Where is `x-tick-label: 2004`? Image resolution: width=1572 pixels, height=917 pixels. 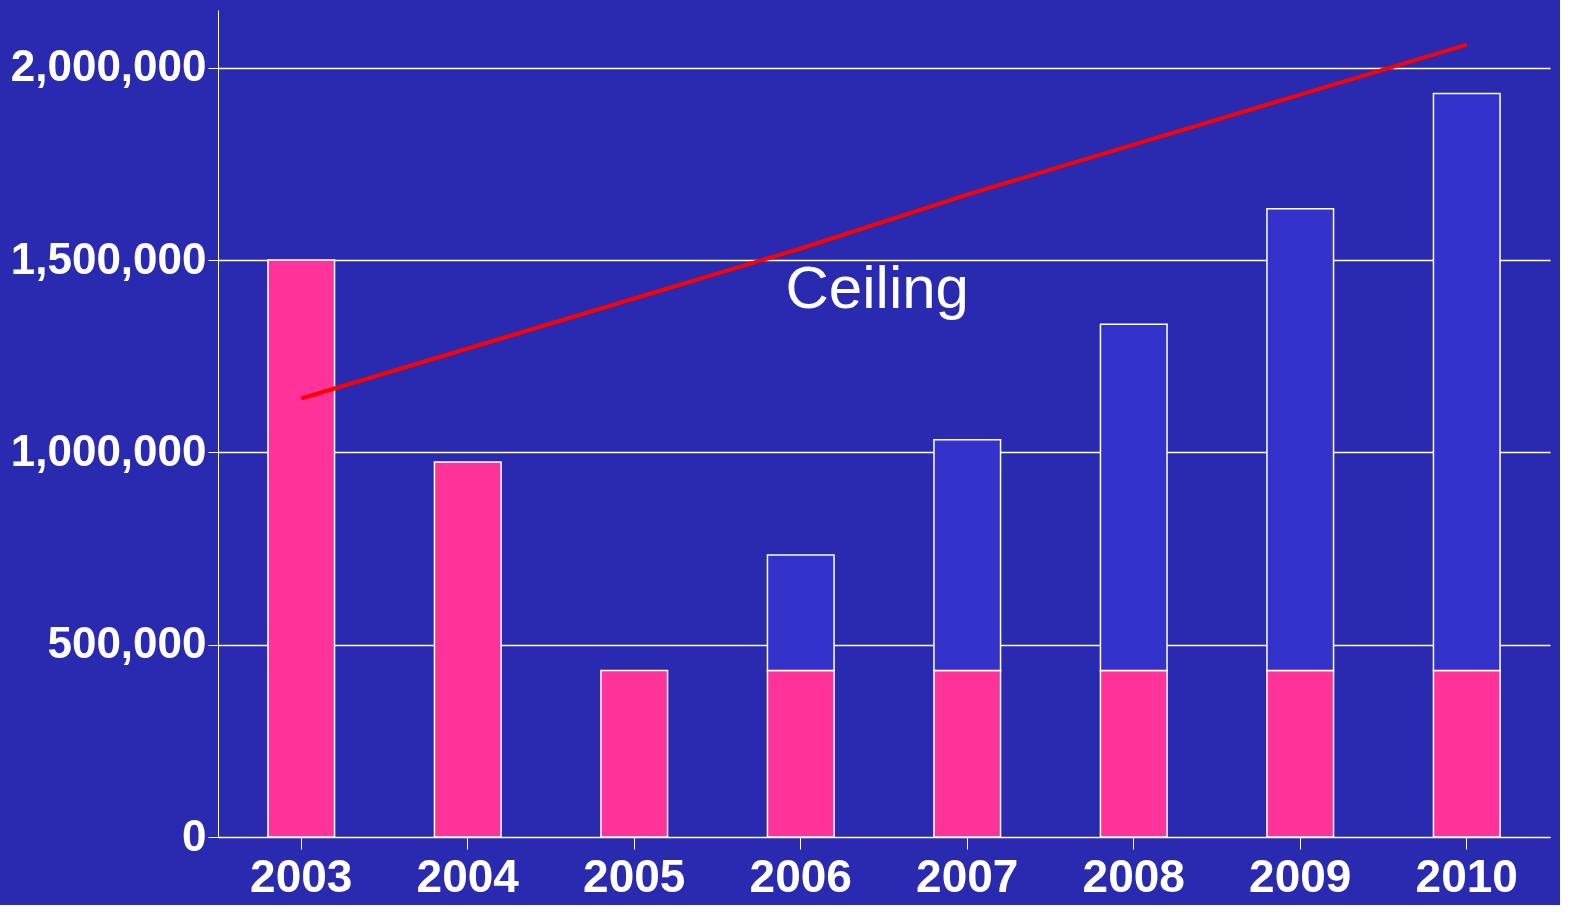
x-tick-label: 2004 is located at coordinates (468, 875).